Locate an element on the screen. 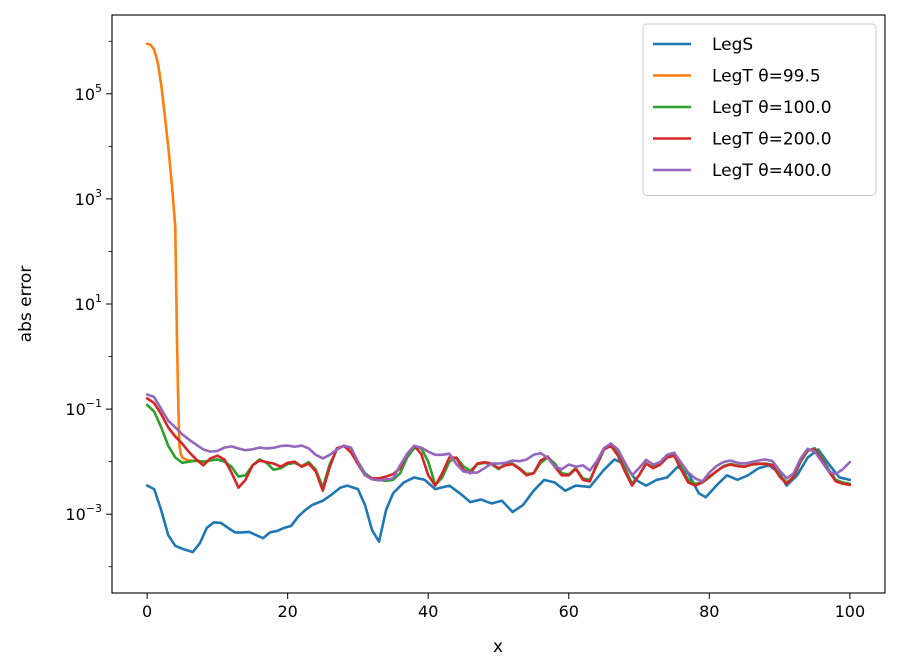 This screenshot has width=900, height=672. legend-label: LegT θ=200.0 is located at coordinates (772, 140).